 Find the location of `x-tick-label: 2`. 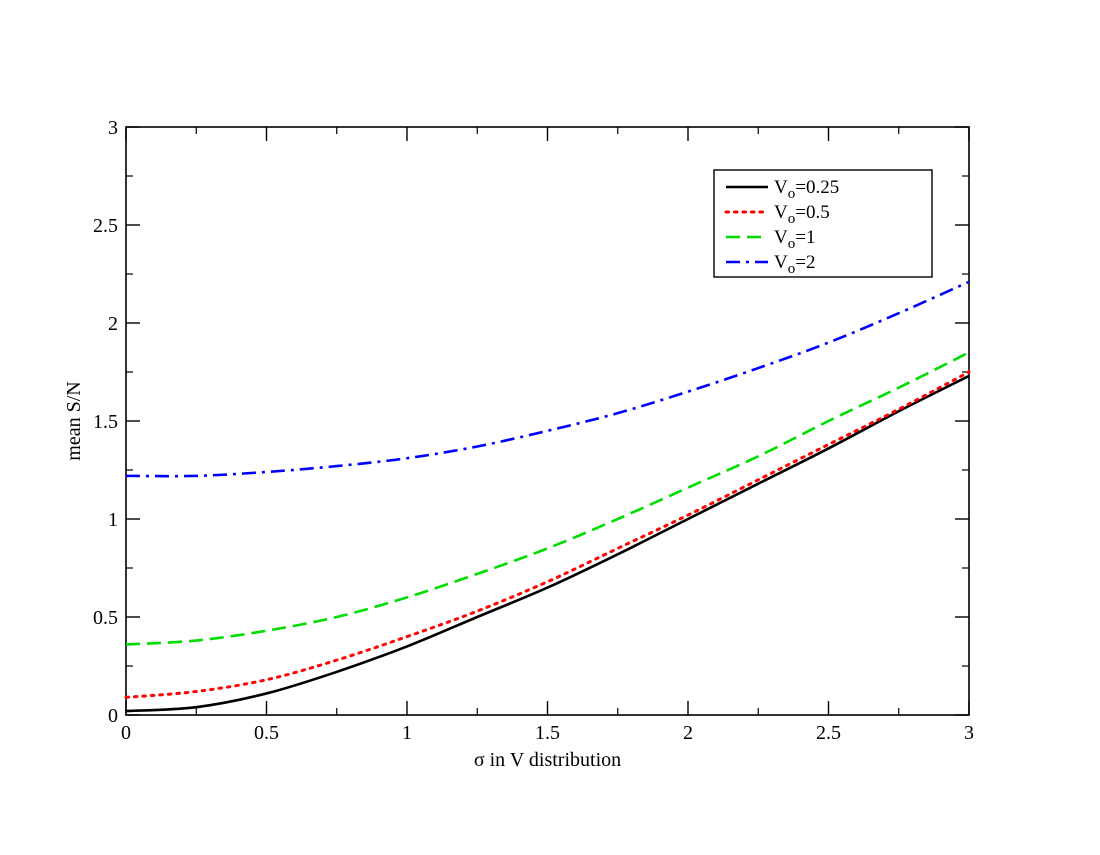

x-tick-label: 2 is located at coordinates (688, 733).